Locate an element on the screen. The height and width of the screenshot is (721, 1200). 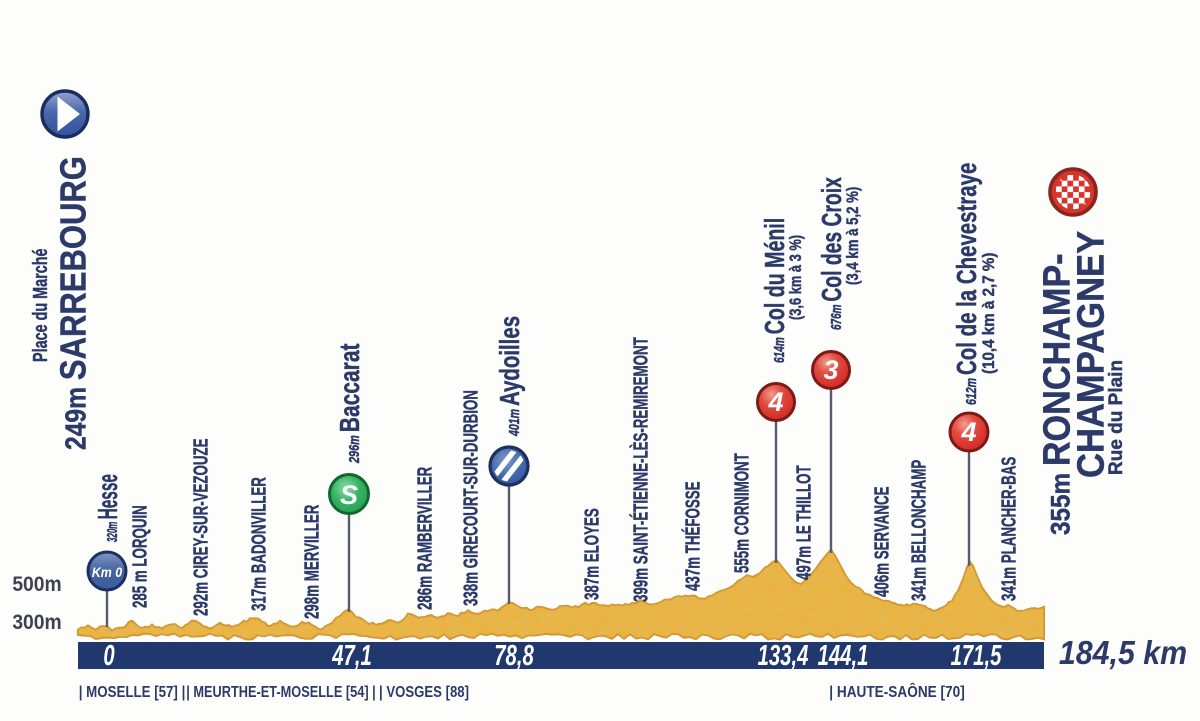
svg-text: 133,4 is located at coordinates (783, 656).